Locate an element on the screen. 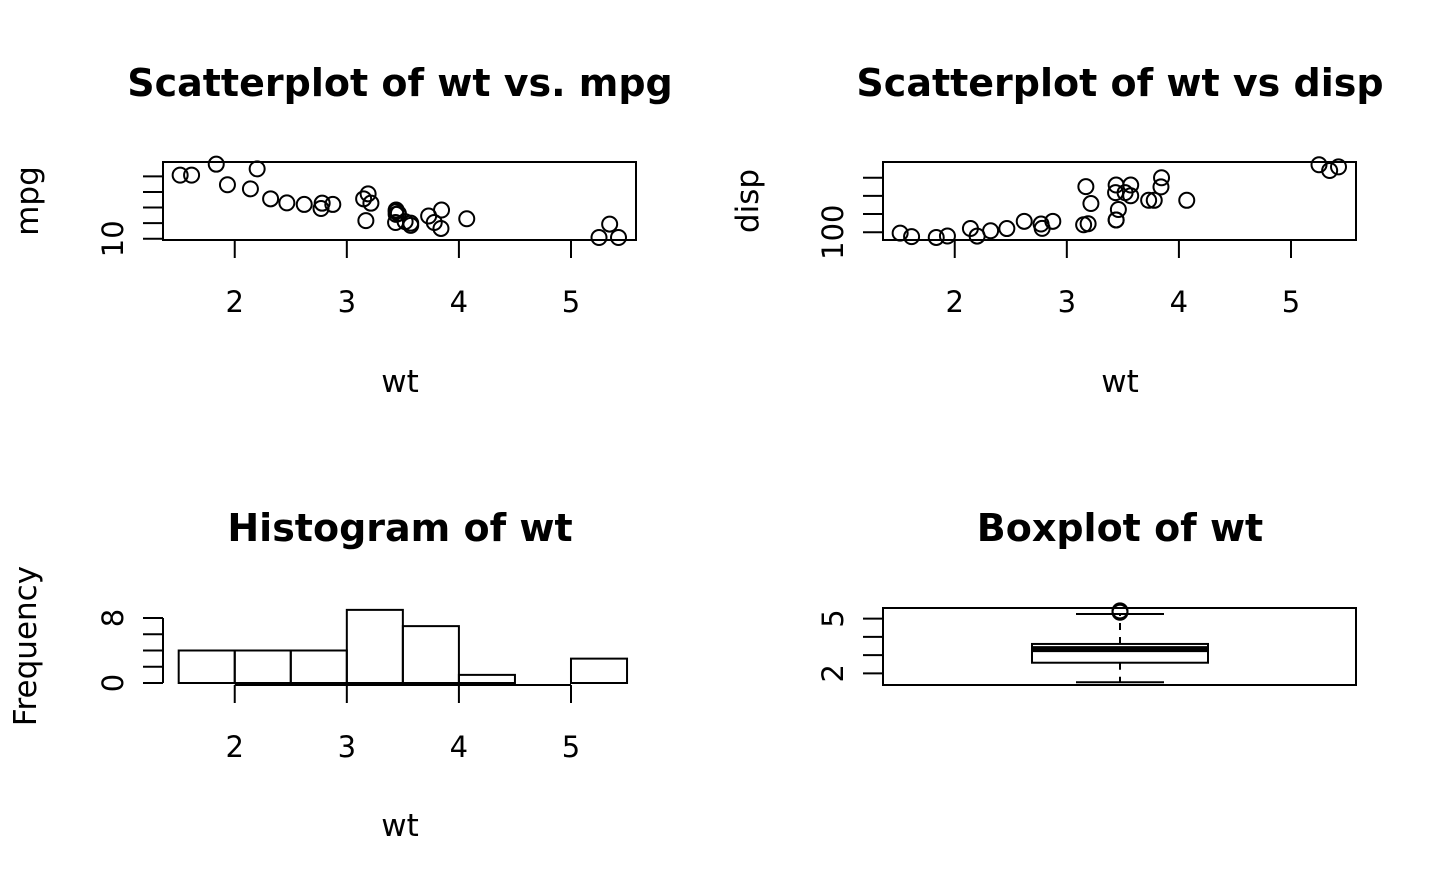  panel2-y-tick-label: 100 is located at coordinates (833, 232).